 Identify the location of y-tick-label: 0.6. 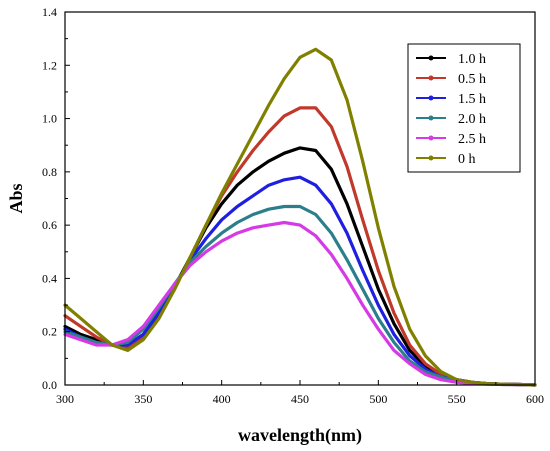
(49, 225).